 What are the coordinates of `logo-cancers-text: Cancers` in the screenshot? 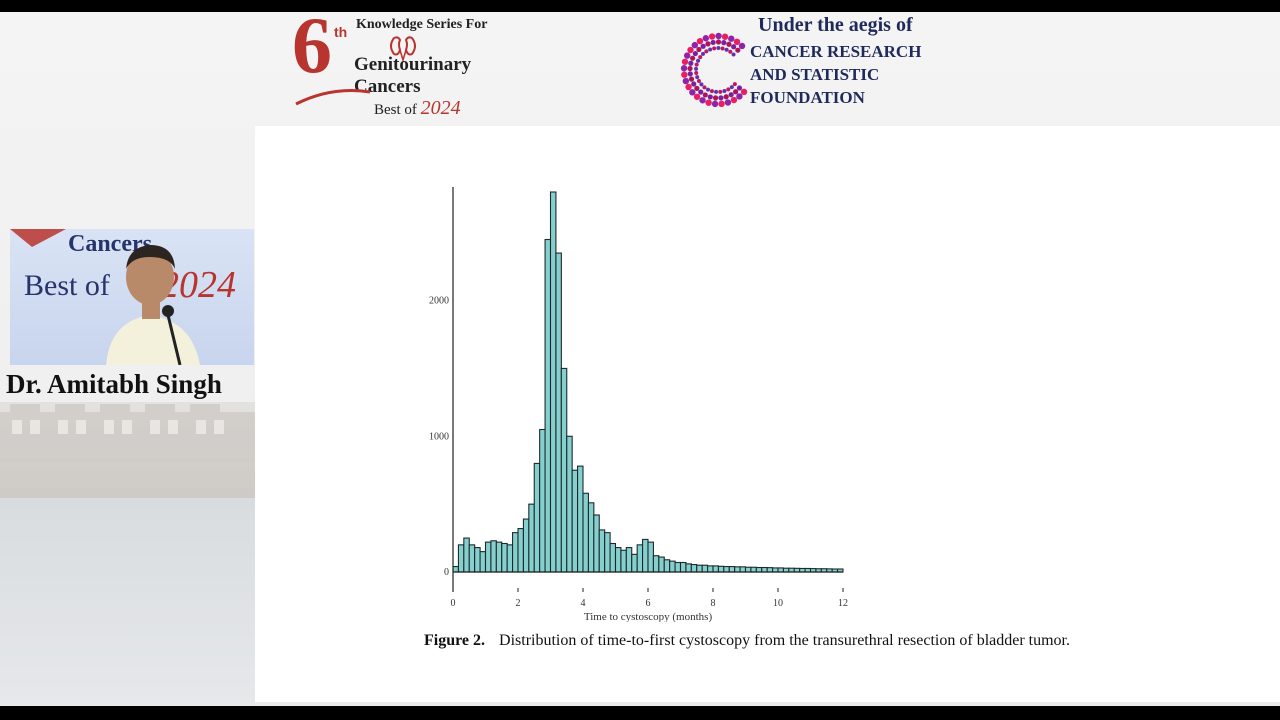 It's located at (387, 86).